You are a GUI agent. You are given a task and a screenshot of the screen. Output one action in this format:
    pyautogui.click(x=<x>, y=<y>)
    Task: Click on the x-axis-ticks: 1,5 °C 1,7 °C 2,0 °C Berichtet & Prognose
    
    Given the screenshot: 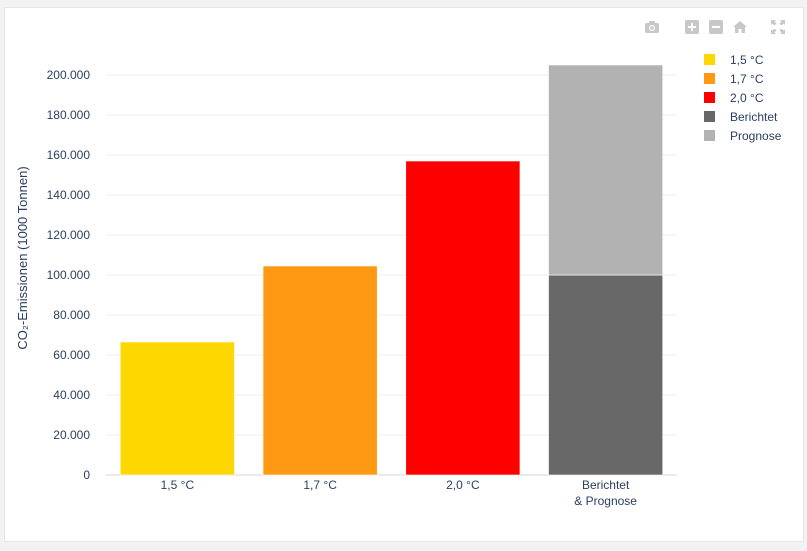 What is the action you would take?
    pyautogui.click(x=399, y=493)
    